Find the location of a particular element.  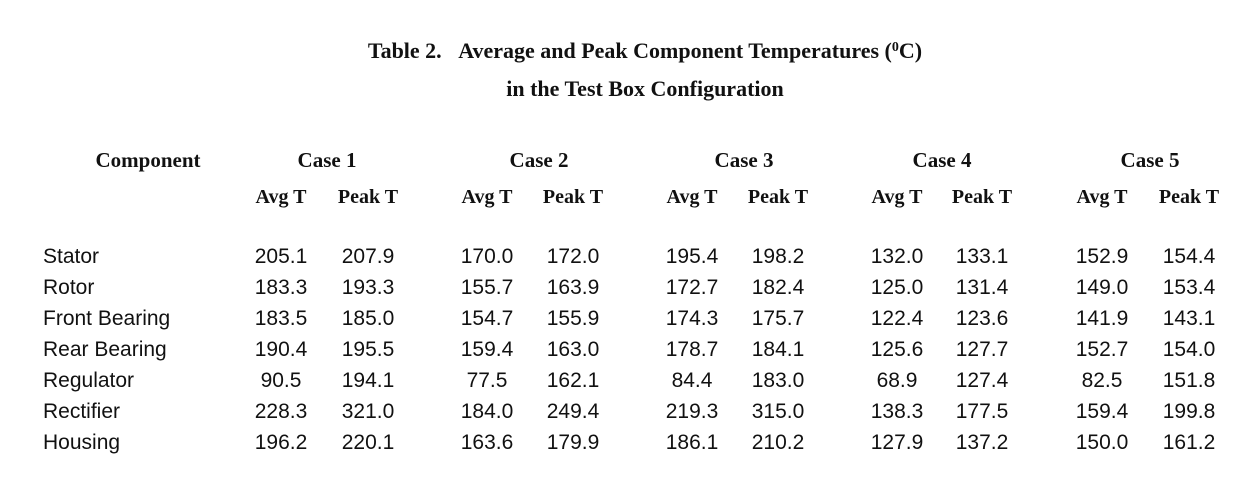

cell: 177.5 is located at coordinates (982, 411).